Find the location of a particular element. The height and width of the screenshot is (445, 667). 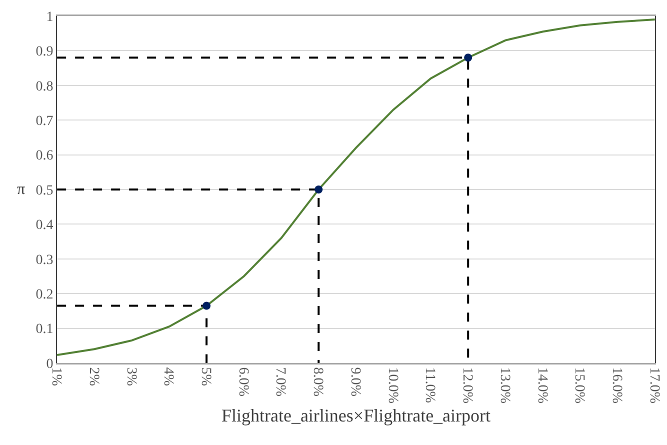

y-axis-title: π is located at coordinates (21, 189).